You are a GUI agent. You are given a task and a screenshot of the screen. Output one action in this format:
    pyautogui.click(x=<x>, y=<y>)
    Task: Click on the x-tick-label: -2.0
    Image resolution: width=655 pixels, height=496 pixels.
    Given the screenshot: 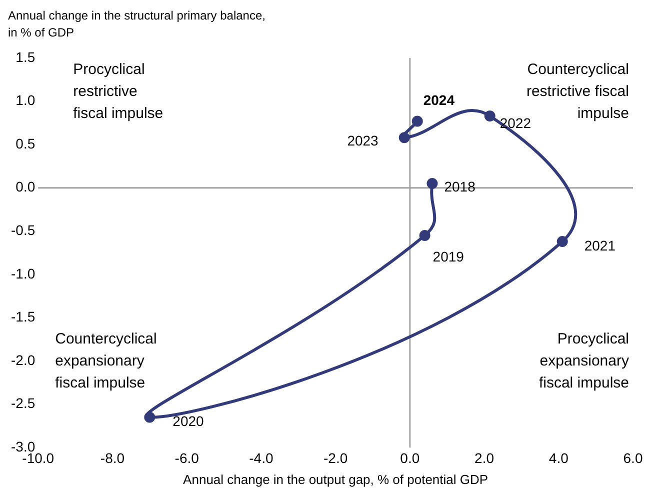 What is the action you would take?
    pyautogui.click(x=336, y=458)
    